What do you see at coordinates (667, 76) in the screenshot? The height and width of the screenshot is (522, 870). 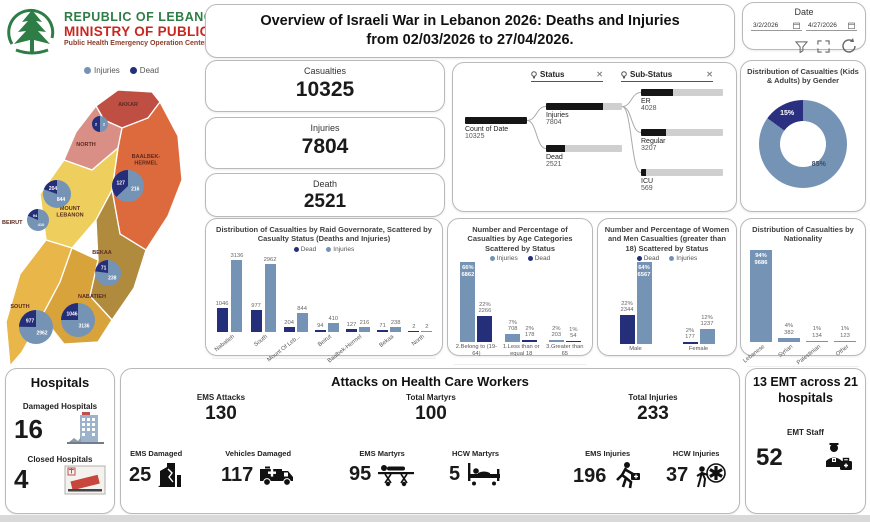 I see `tree-field-substatus: Sub-Status ✕` at bounding box center [667, 76].